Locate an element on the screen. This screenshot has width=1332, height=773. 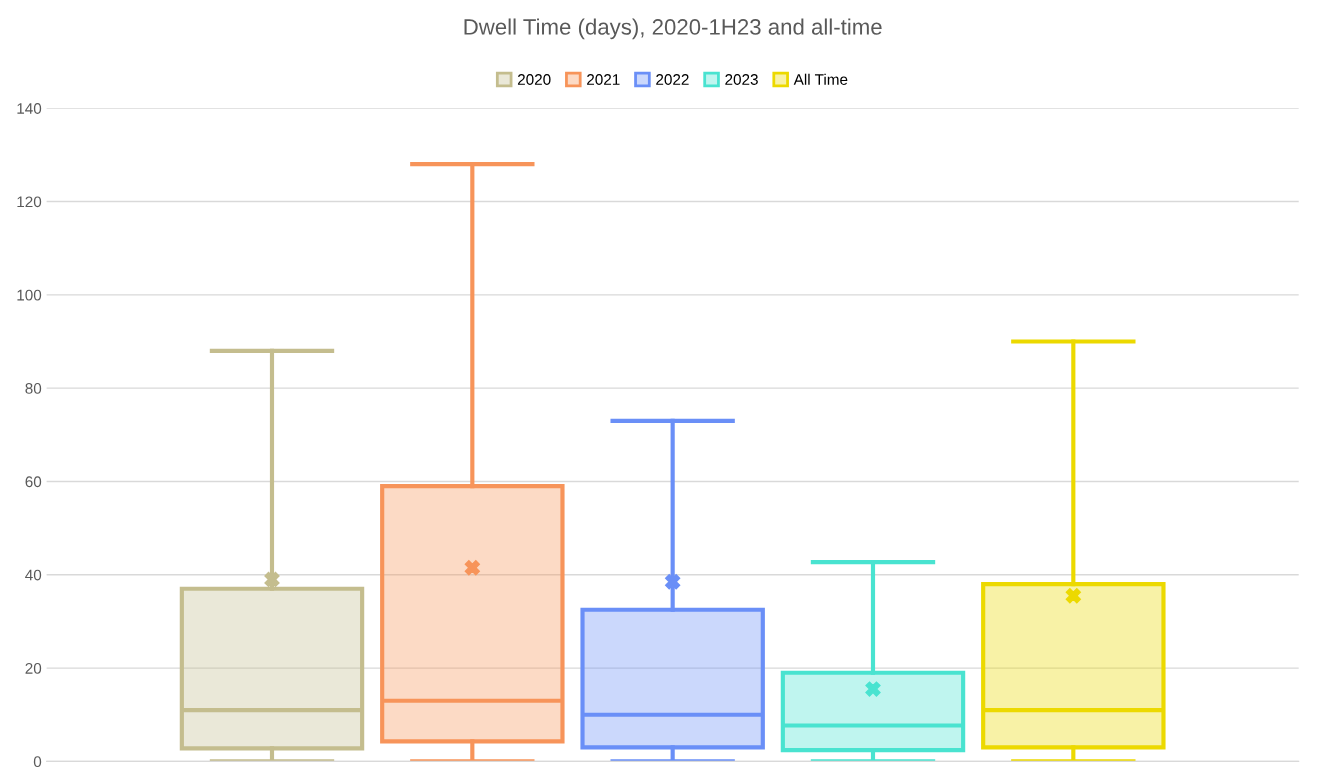
legend-label: All Time is located at coordinates (820, 79).